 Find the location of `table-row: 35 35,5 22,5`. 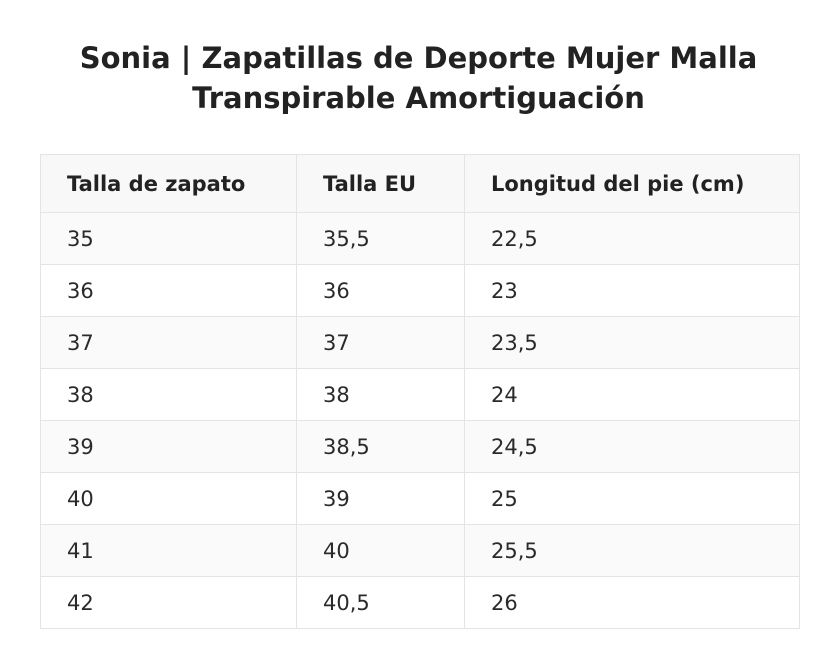

table-row: 35 35,5 22,5 is located at coordinates (420, 238).